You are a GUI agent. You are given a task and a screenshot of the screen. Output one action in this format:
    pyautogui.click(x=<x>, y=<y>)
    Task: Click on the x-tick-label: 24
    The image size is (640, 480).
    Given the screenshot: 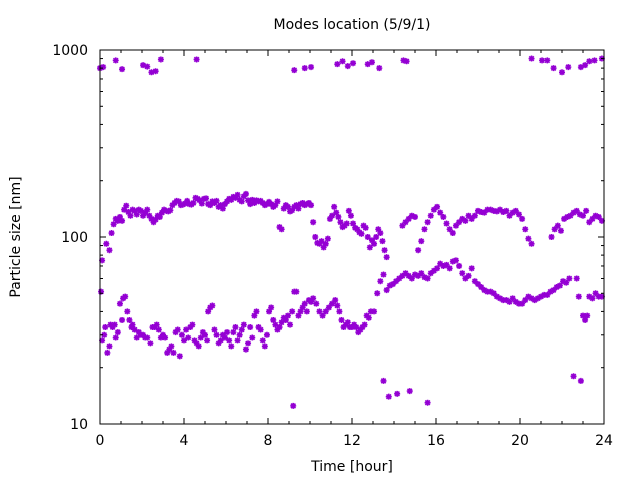 What is the action you would take?
    pyautogui.click(x=604, y=441)
    